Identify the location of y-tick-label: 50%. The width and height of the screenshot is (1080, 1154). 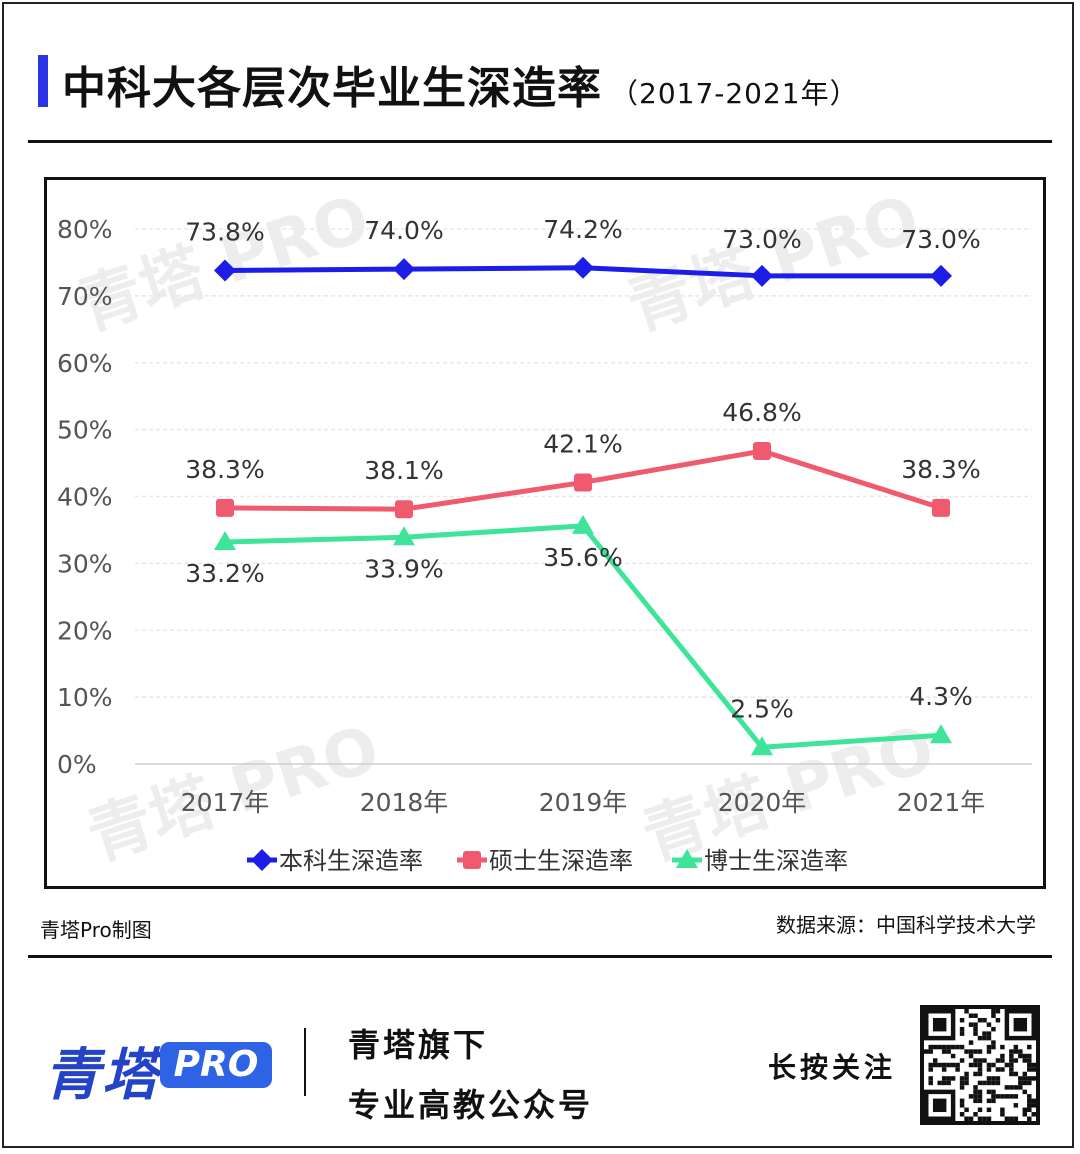
(85, 430).